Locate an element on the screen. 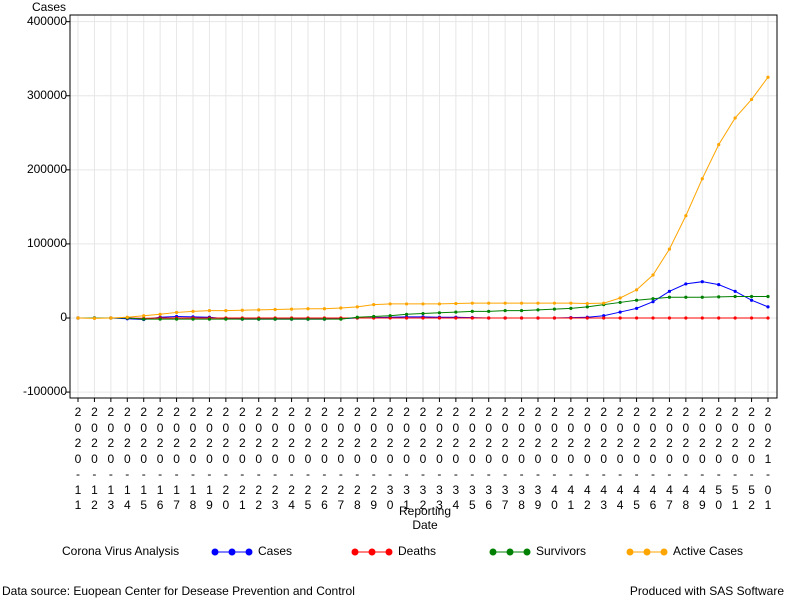 This screenshot has height=600, width=800. x-tick-label: 2020-20 is located at coordinates (226, 458).